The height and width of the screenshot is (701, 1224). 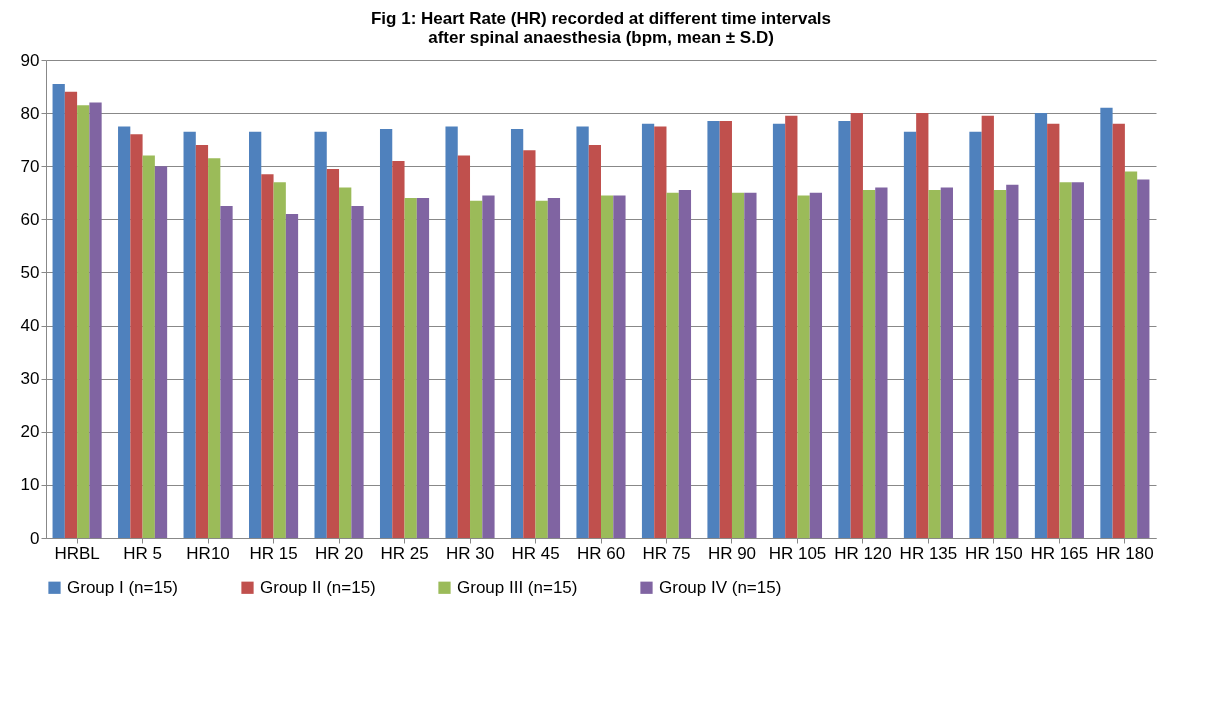 I want to click on legend-label: Group II (n=15), so click(x=318, y=587).